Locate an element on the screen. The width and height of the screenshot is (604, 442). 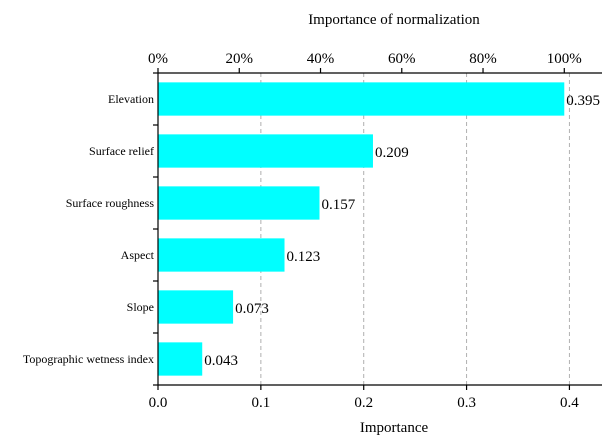
top-axis-title: Importance of normalization is located at coordinates (394, 20).